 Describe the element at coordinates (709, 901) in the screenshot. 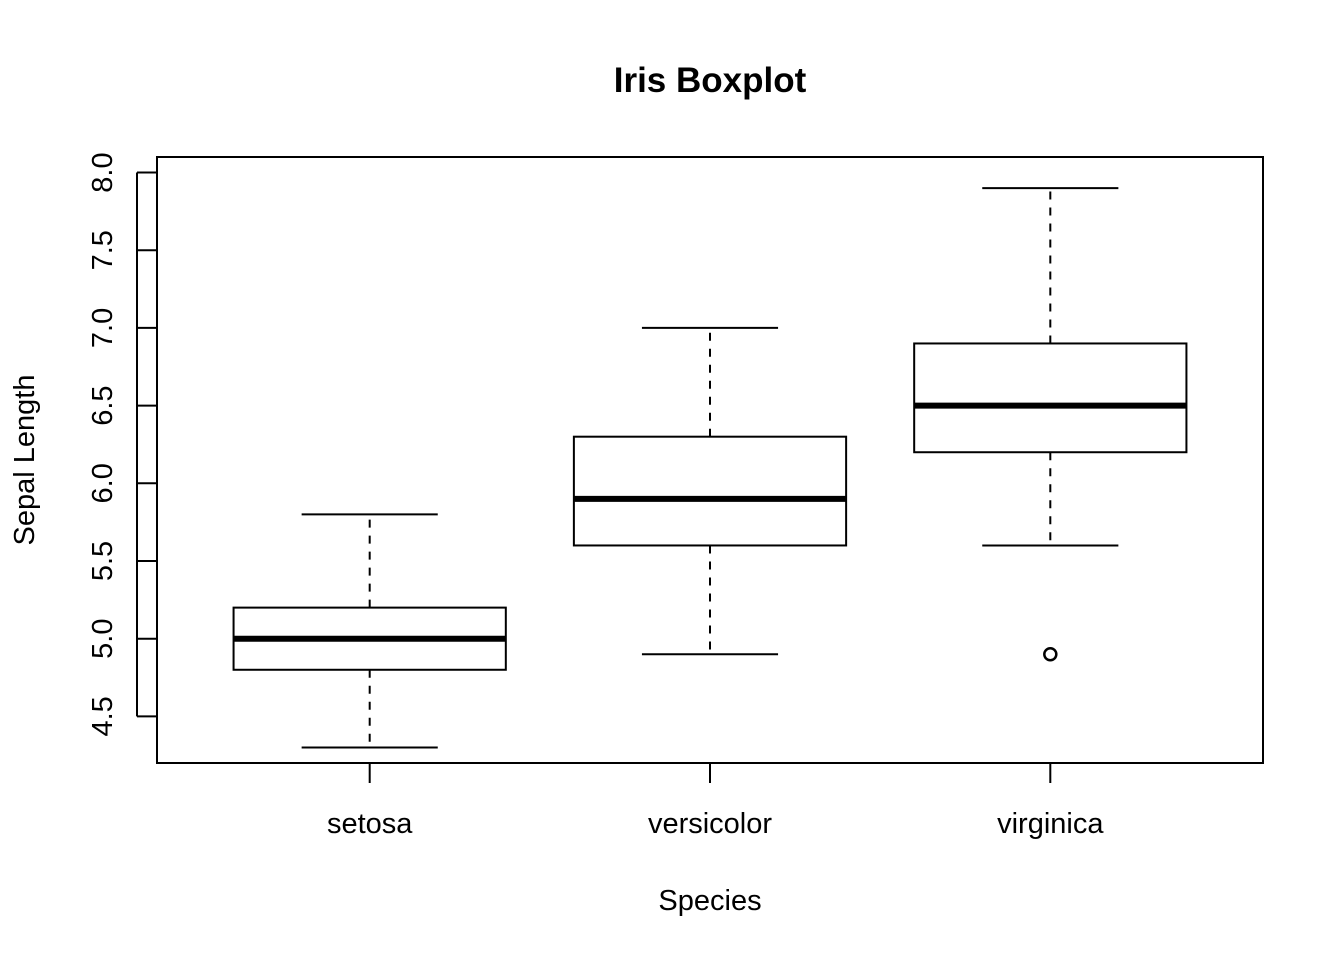

I see `x-axis-label: Species` at that location.